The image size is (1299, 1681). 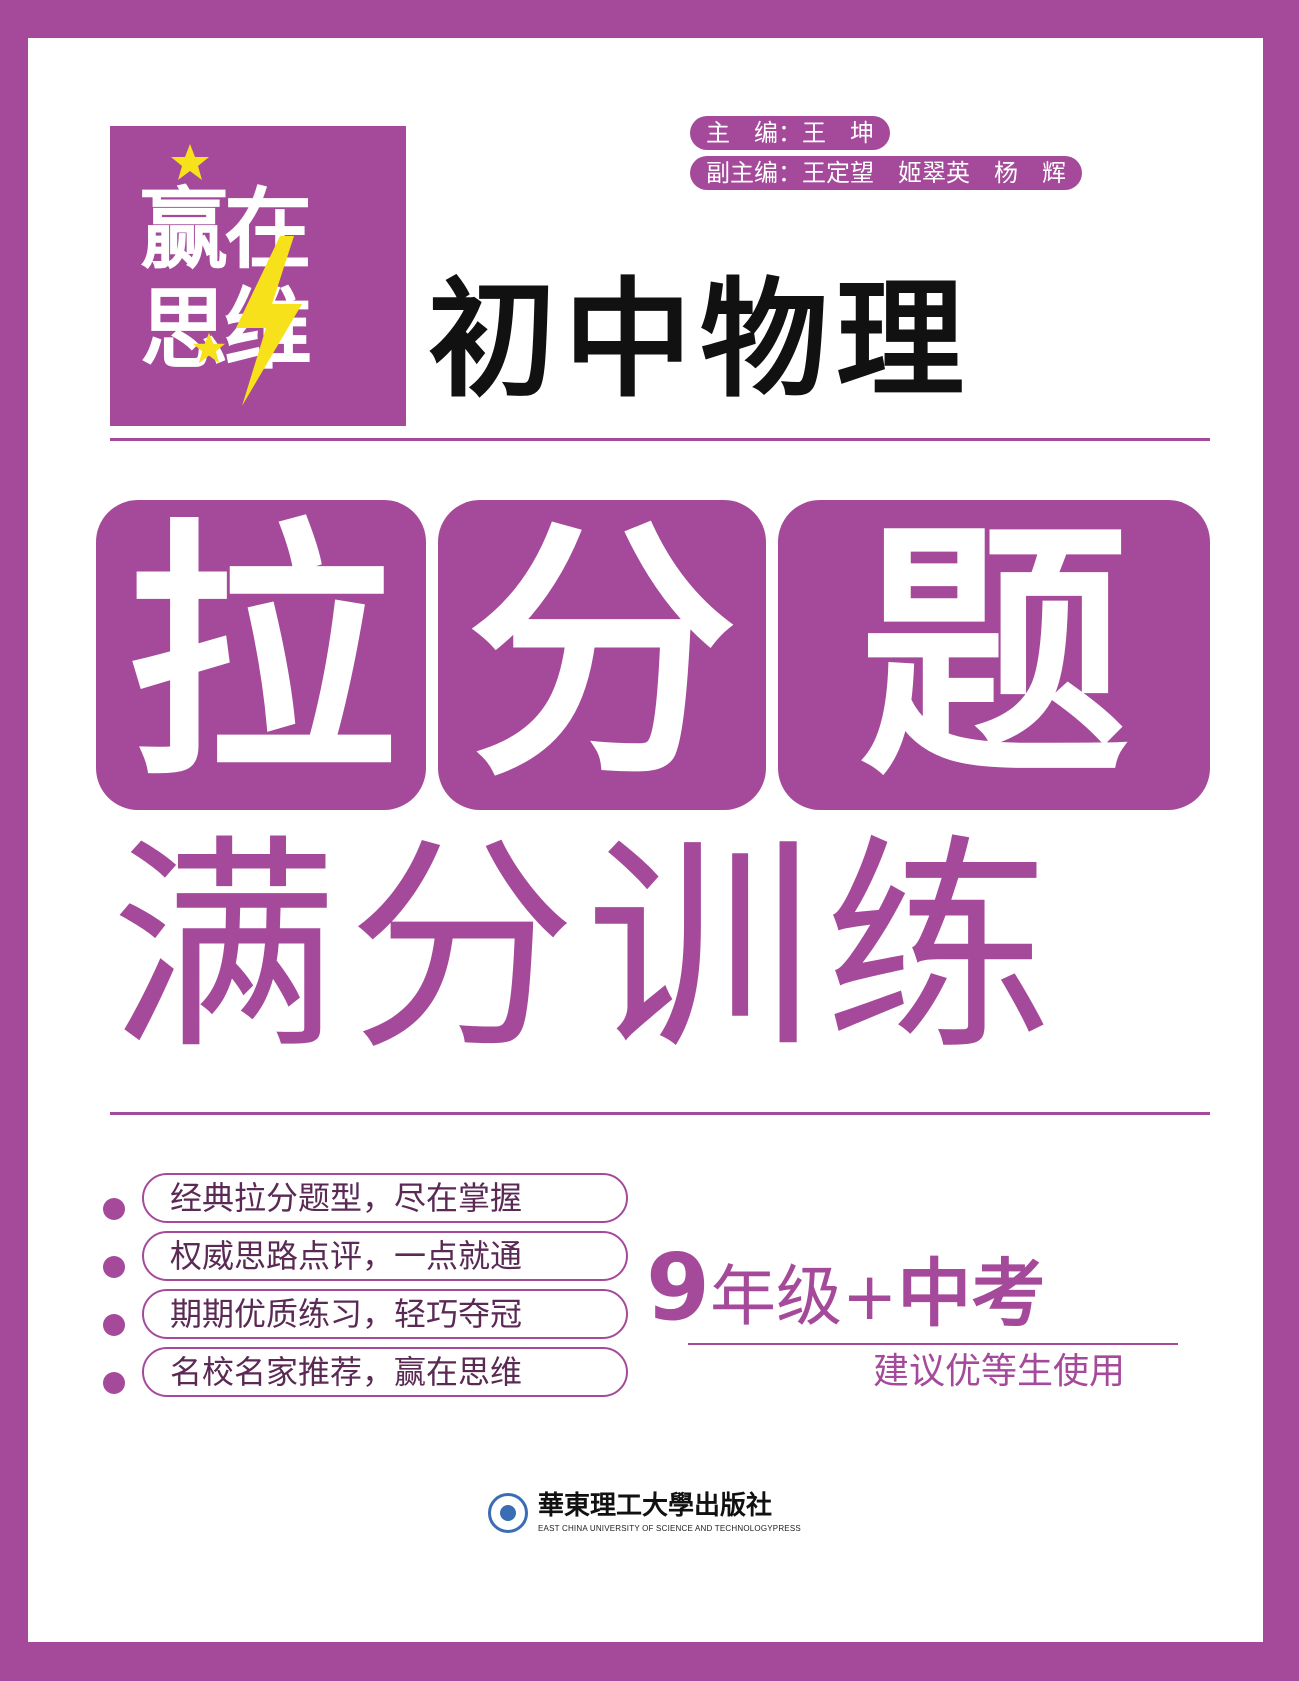 What do you see at coordinates (385, 1372) in the screenshot?
I see `feature-item-4: 名校名家推荐，赢在思维` at bounding box center [385, 1372].